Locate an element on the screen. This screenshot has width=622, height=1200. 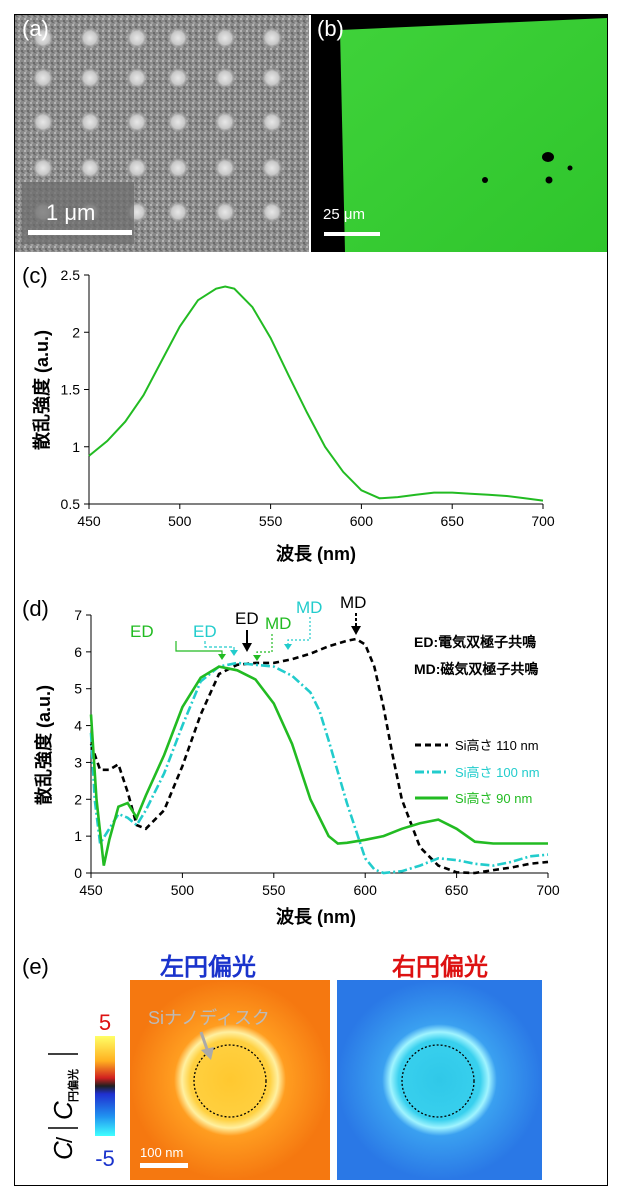
d-ylabel: 散乱強度 (a.u.) is located at coordinates (43, 745).